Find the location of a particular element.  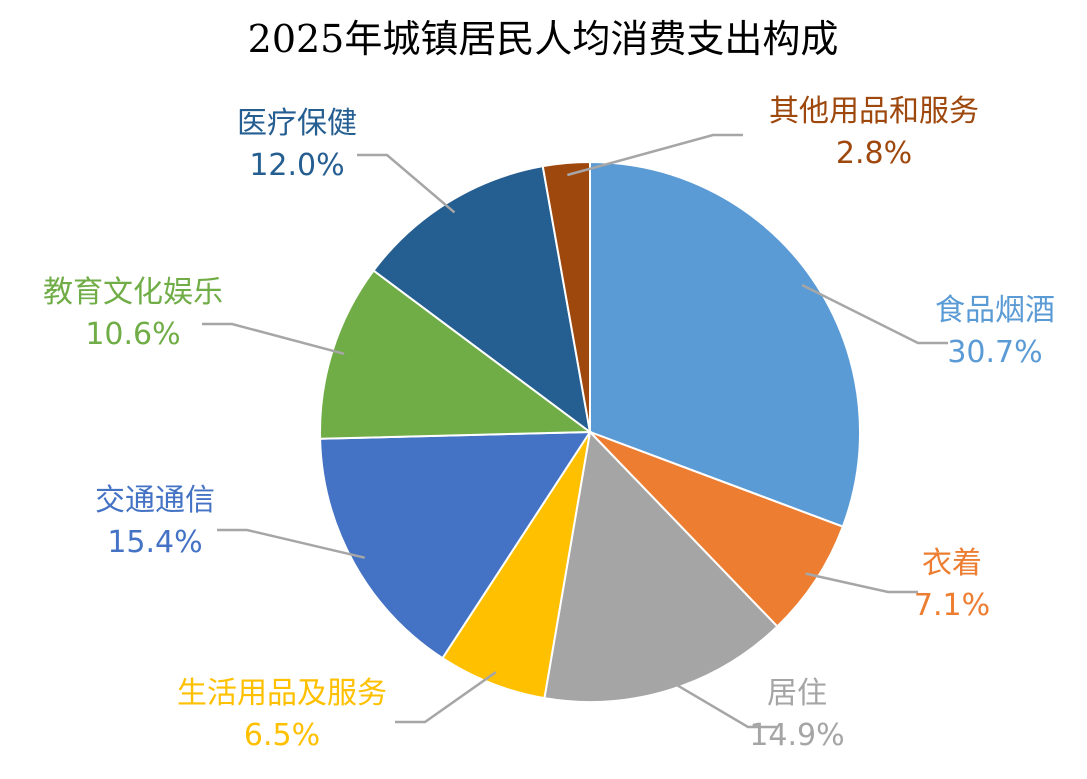

slice-percent-label: 15.4% is located at coordinates (154, 542).